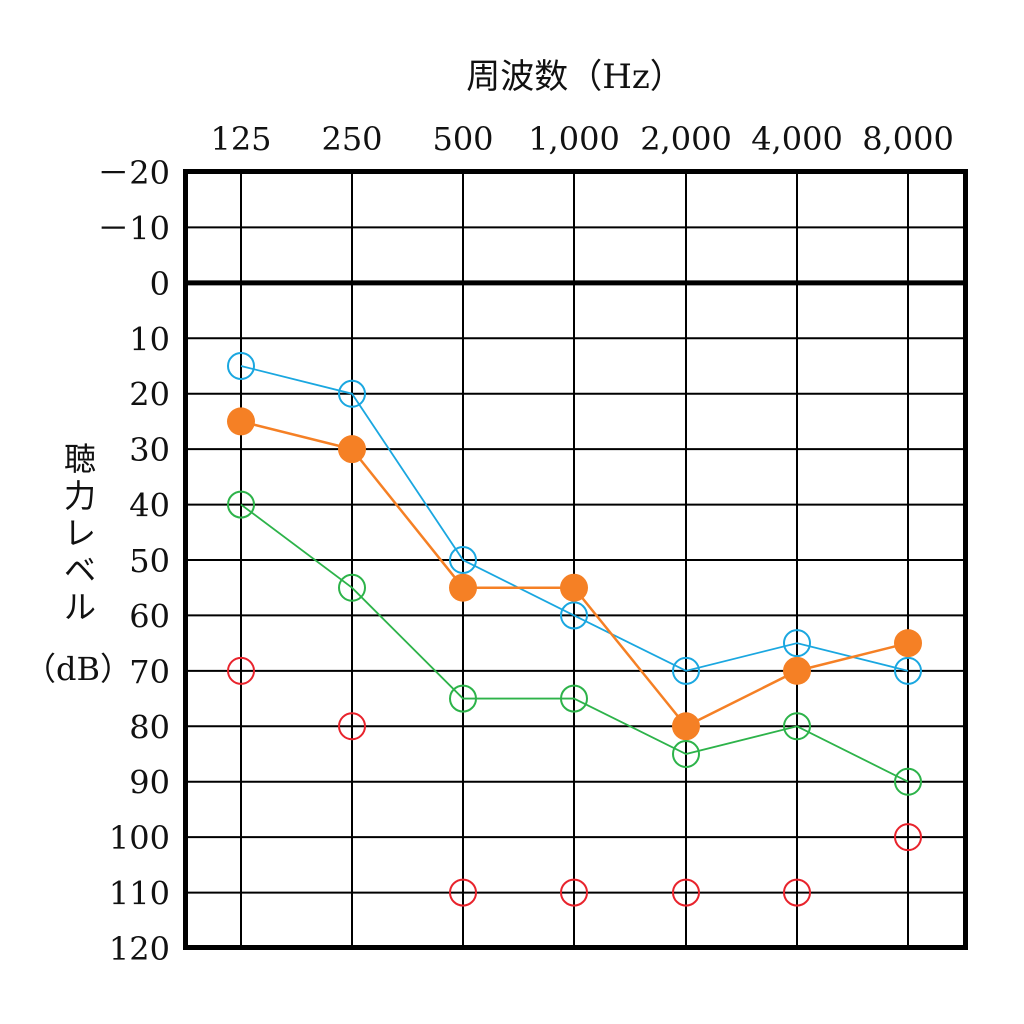 This screenshot has width=1024, height=1024. What do you see at coordinates (149, 616) in the screenshot?
I see `y-tick-label: 60` at bounding box center [149, 616].